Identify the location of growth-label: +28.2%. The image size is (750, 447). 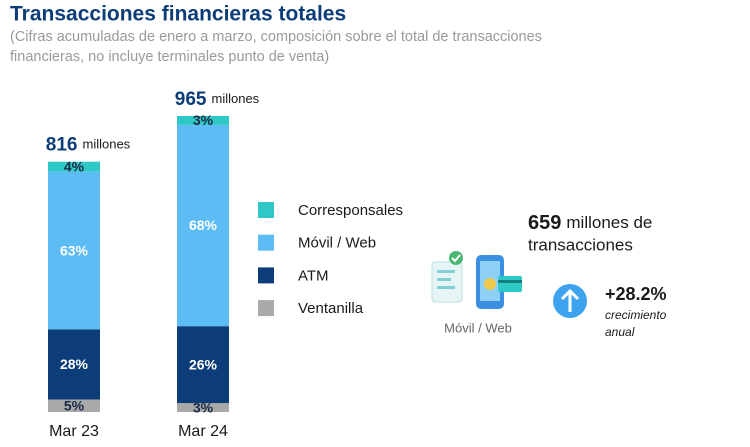
(636, 294).